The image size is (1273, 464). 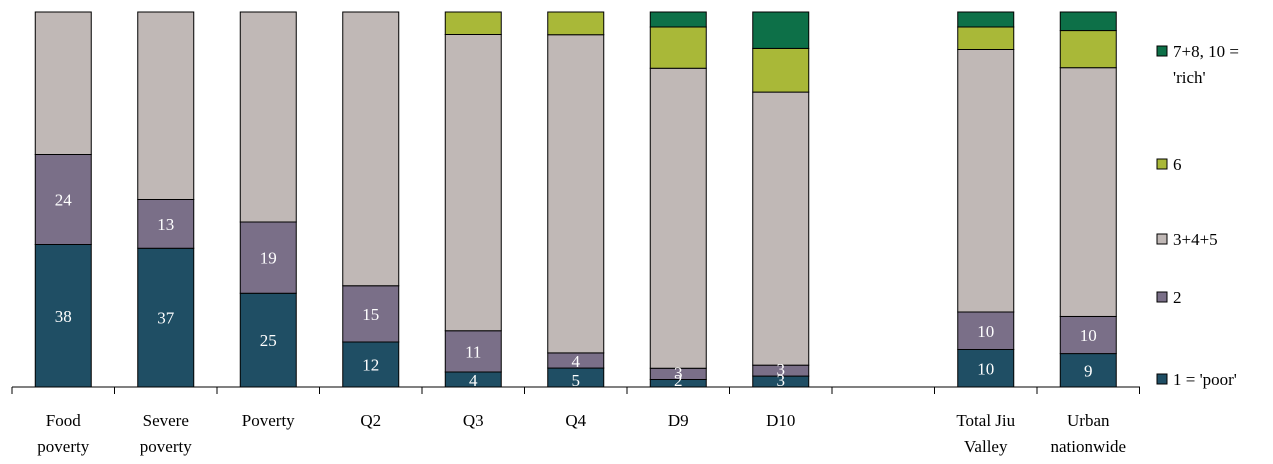 I want to click on bar-value-label: 13, so click(x=165, y=224).